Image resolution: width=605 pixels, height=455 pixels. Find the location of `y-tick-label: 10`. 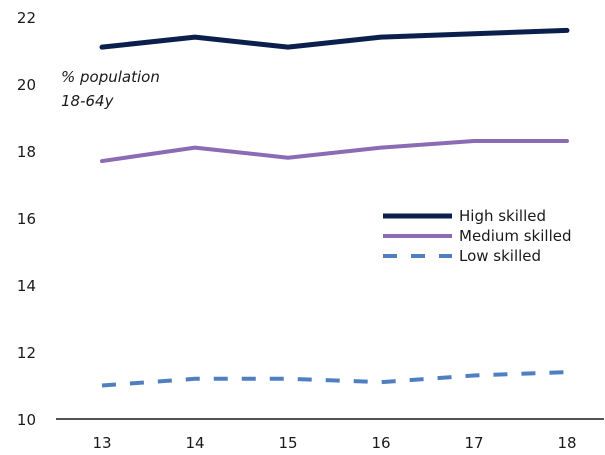

y-tick-label: 10 is located at coordinates (26, 420).